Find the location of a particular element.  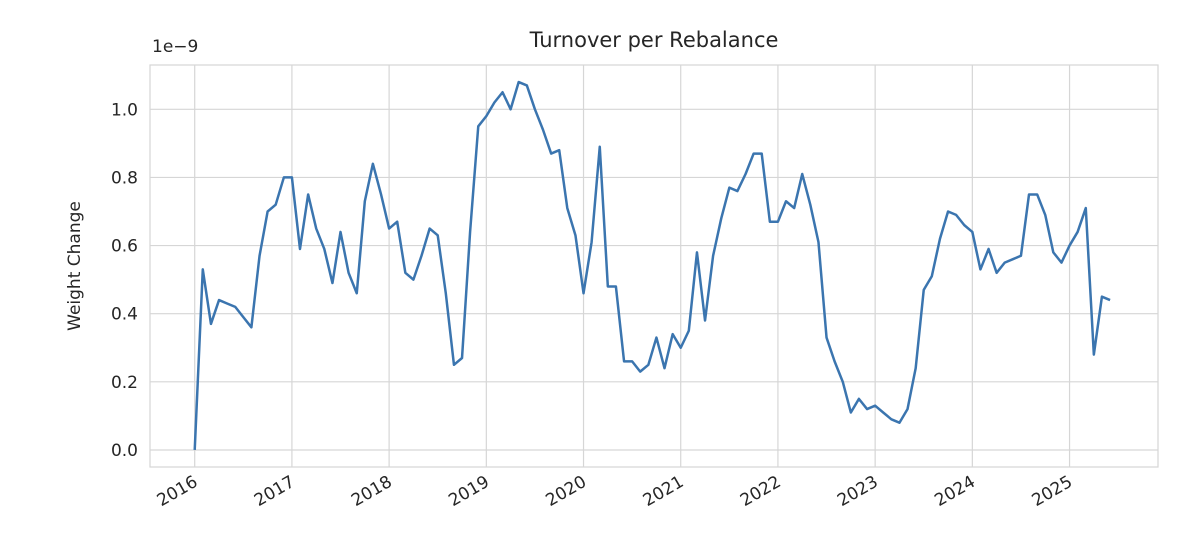

x-tick-label: 2024 is located at coordinates (954, 491).